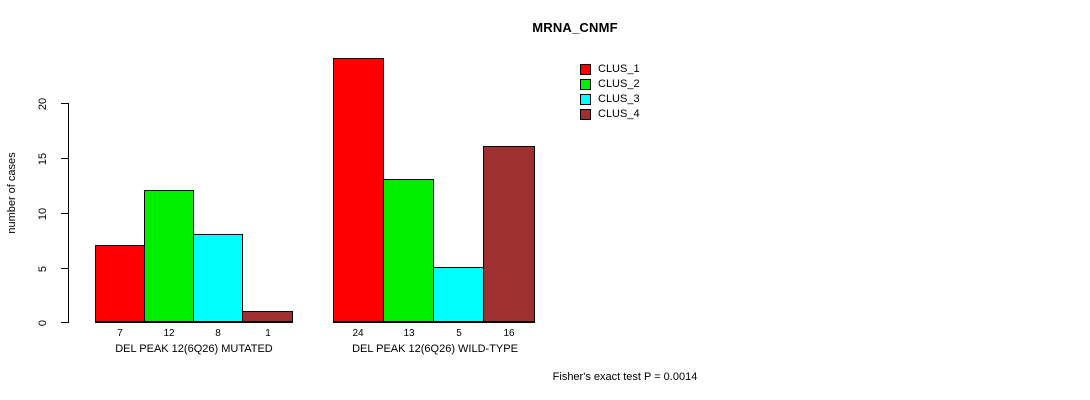 This screenshot has height=400, width=1090. Describe the element at coordinates (625, 377) in the screenshot. I see `statistical-annotation-text: Fisher's exact test P = 0.0014` at that location.